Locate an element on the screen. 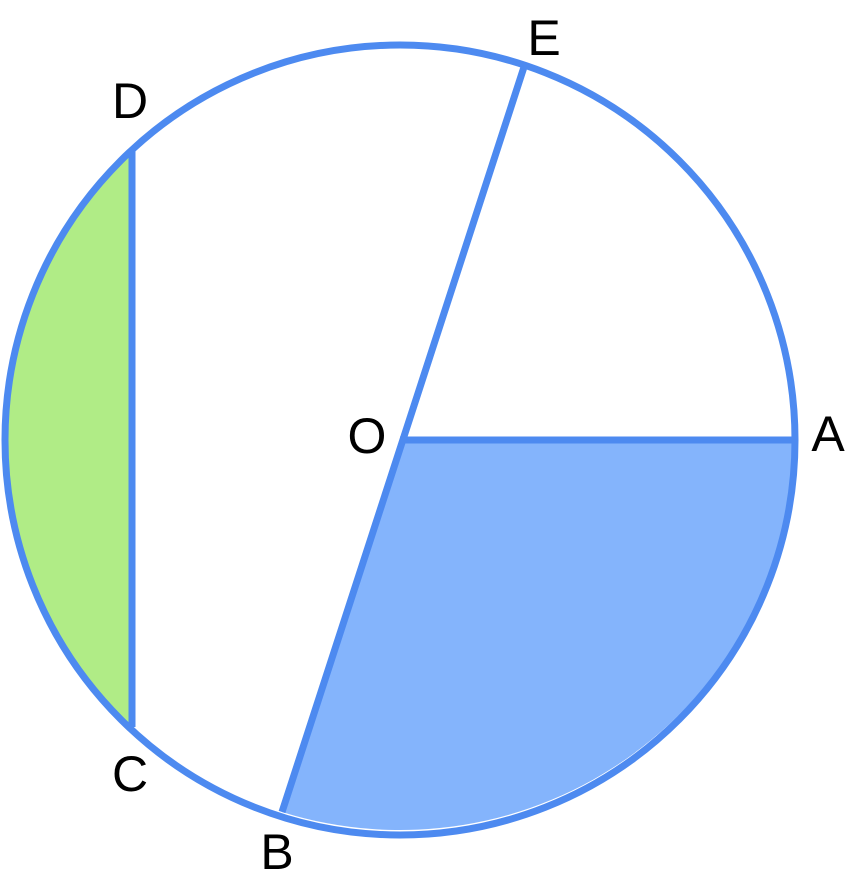 Image resolution: width=849 pixels, height=891 pixels. point-label: C is located at coordinates (130, 774).